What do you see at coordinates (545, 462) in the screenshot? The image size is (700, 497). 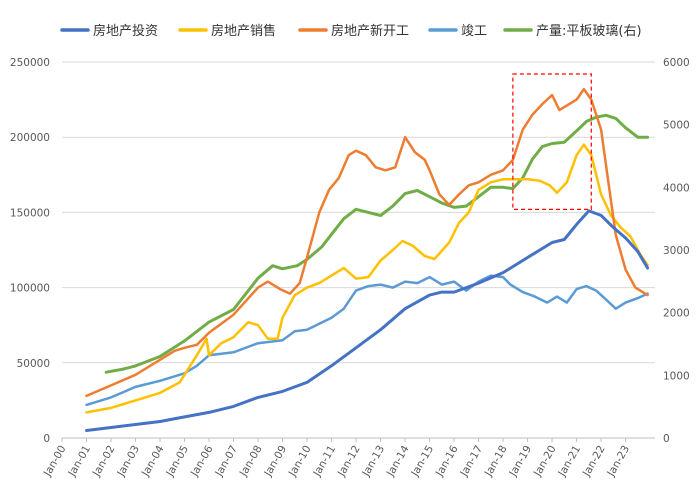 I see `x-tick-label: Jan-20` at bounding box center [545, 462].